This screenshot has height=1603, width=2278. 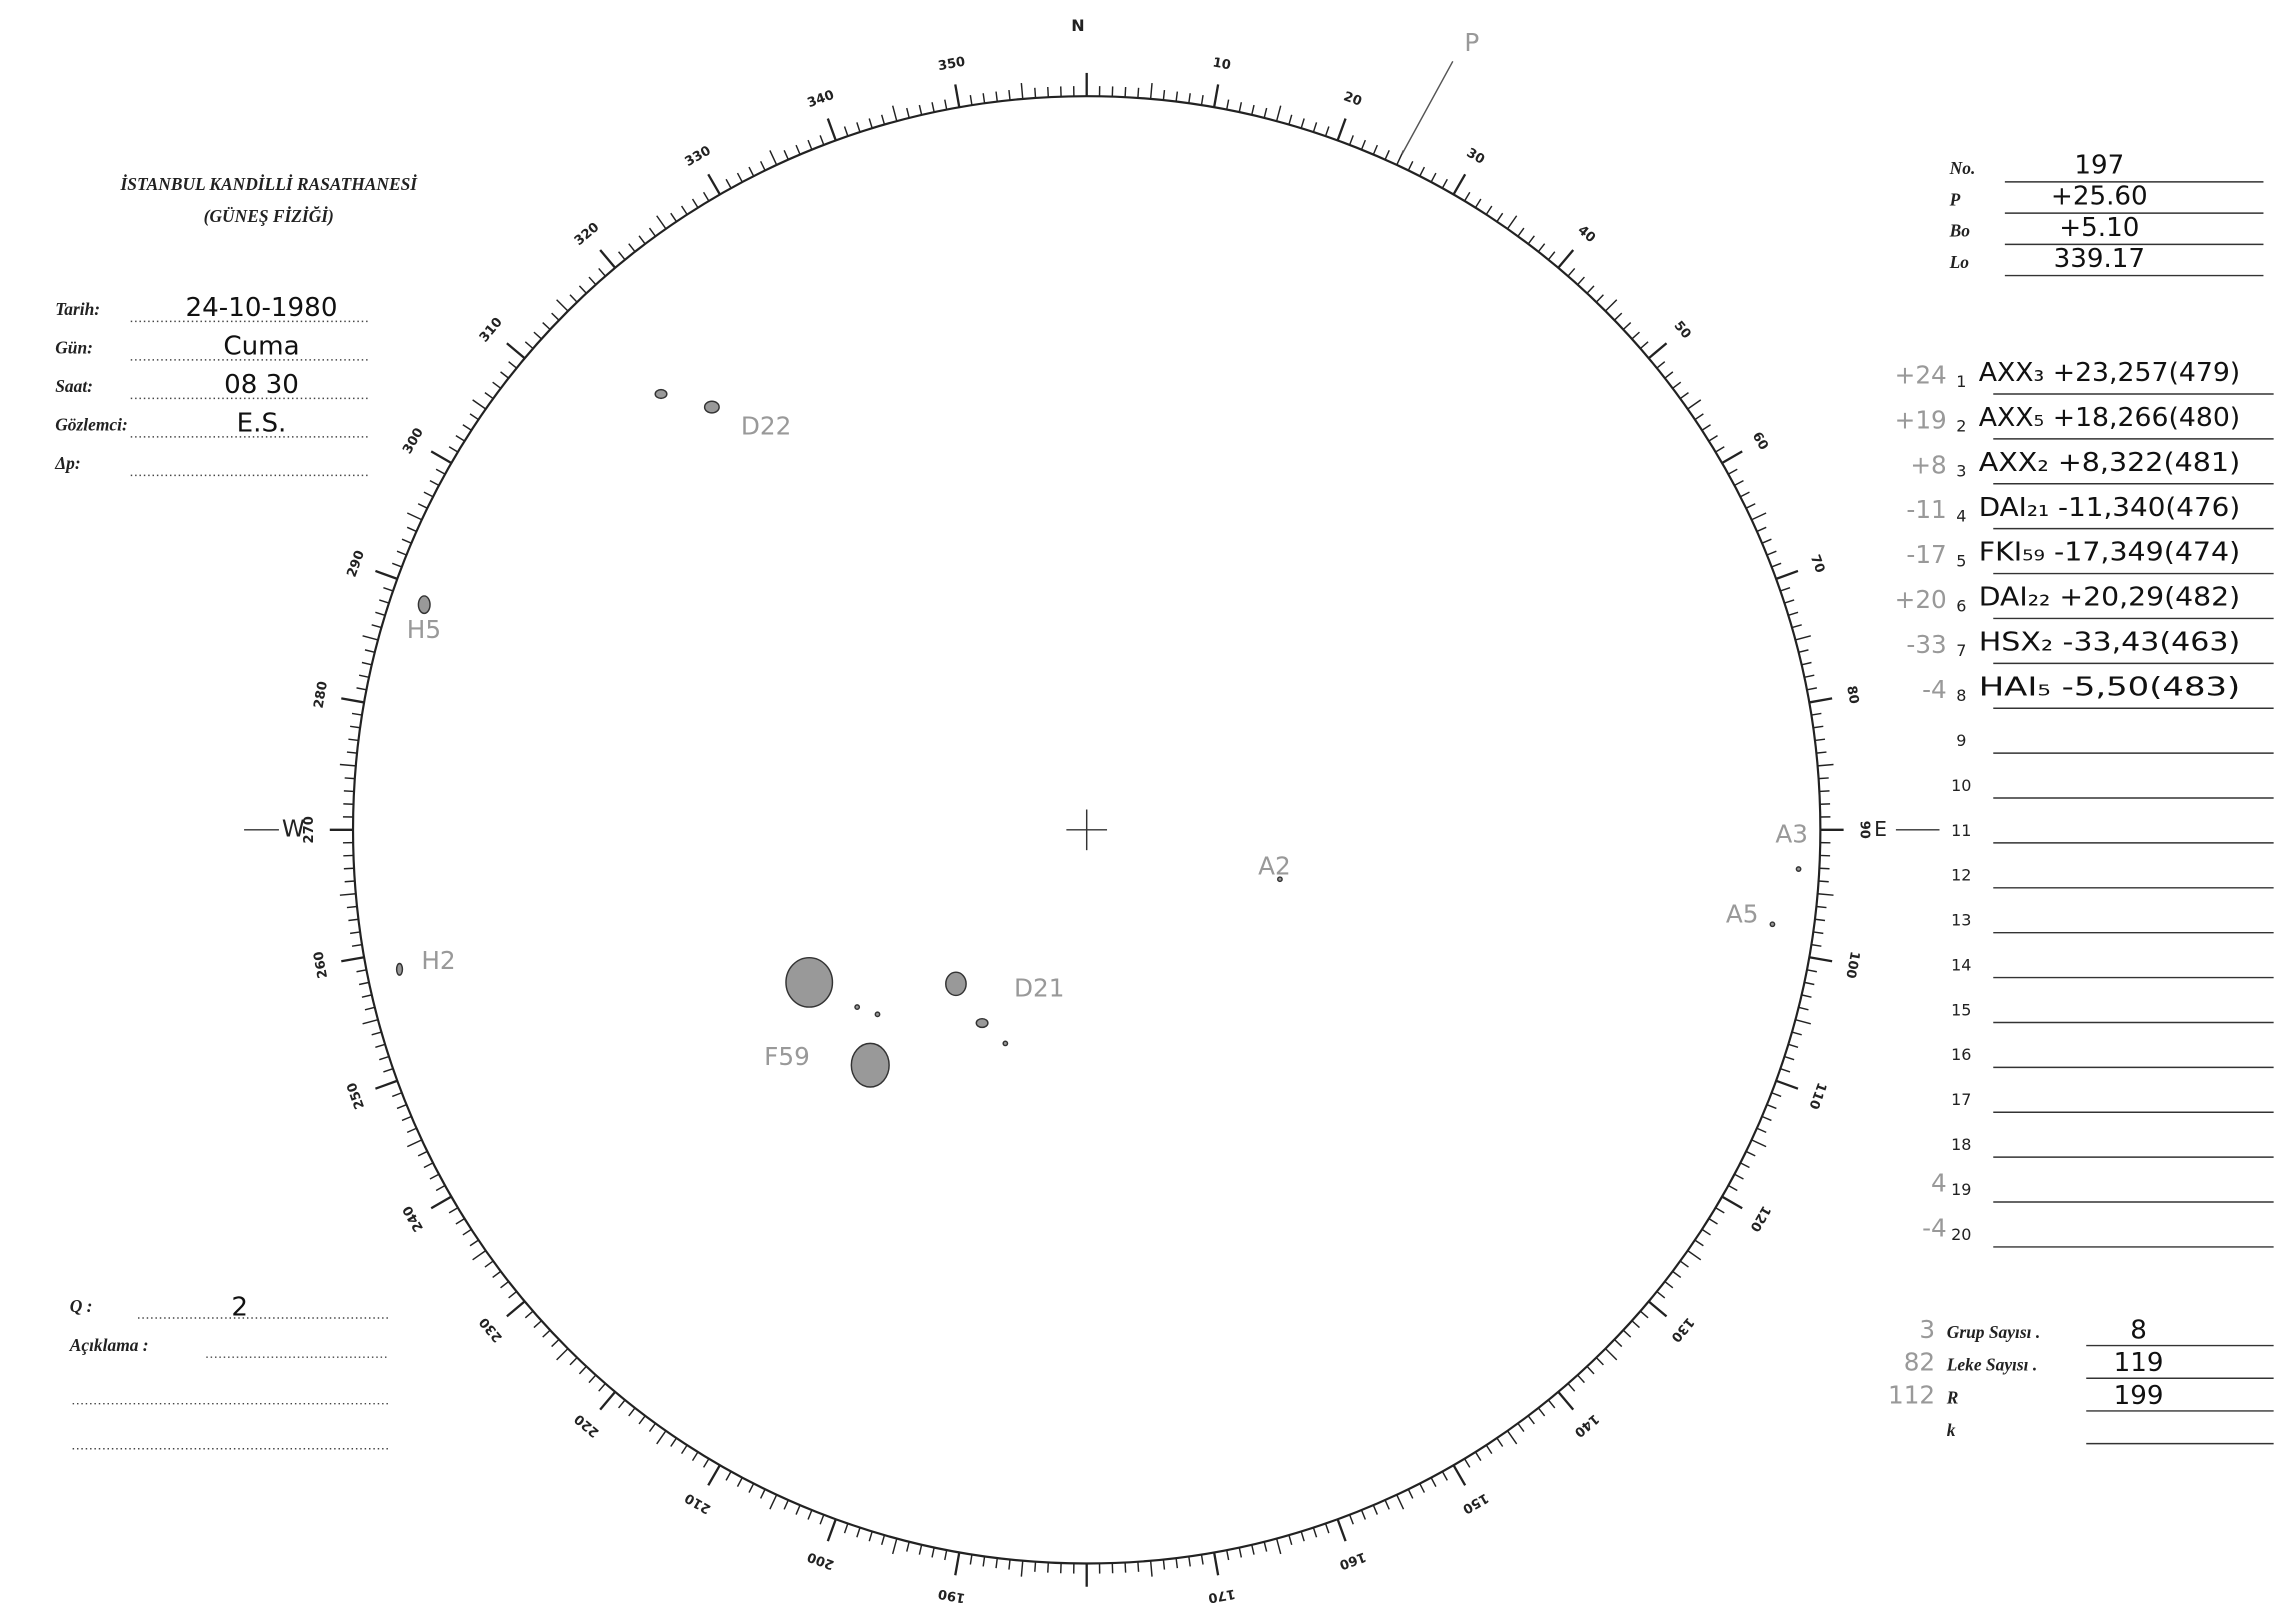 What do you see at coordinates (2110, 508) in the screenshot?
I see `group-entry: DAI₂₁ -11,340(476)` at bounding box center [2110, 508].